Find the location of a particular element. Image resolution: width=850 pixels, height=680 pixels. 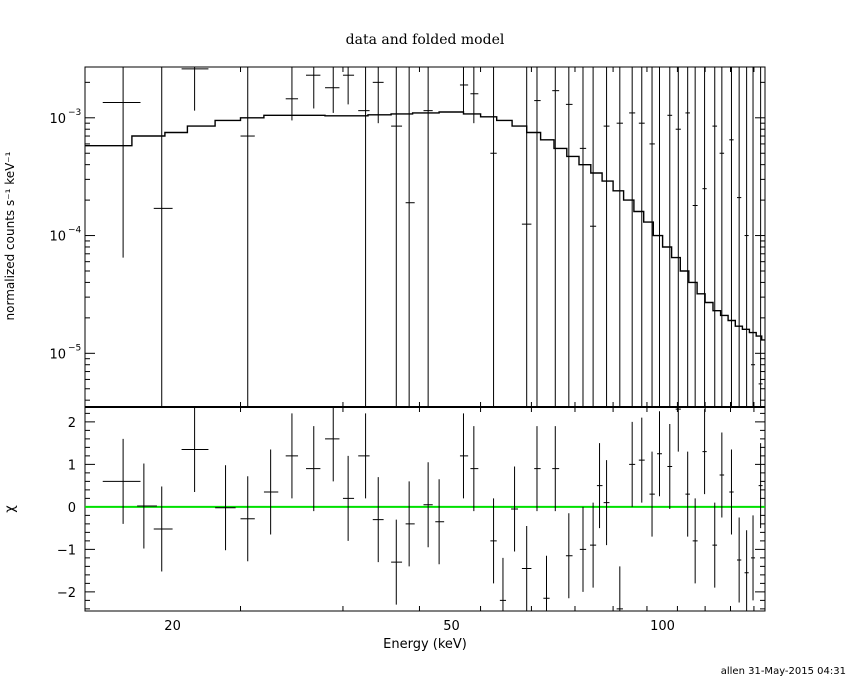

chart-title: data and folded model is located at coordinates (425, 40).